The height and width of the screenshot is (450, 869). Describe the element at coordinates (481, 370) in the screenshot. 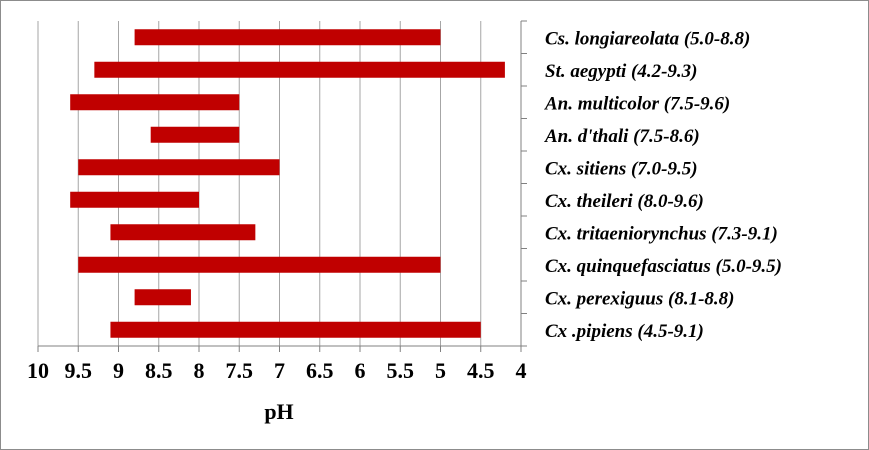

I see `x-tick-label: 4.5` at that location.